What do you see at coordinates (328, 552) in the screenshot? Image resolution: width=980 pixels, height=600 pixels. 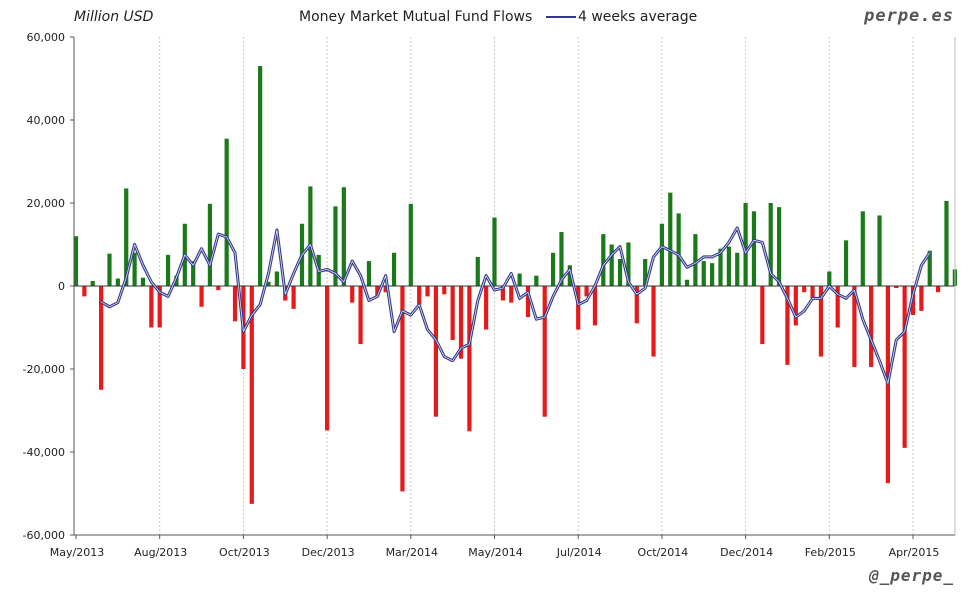 I see `x-tick-label: Dec/2013` at bounding box center [328, 552].